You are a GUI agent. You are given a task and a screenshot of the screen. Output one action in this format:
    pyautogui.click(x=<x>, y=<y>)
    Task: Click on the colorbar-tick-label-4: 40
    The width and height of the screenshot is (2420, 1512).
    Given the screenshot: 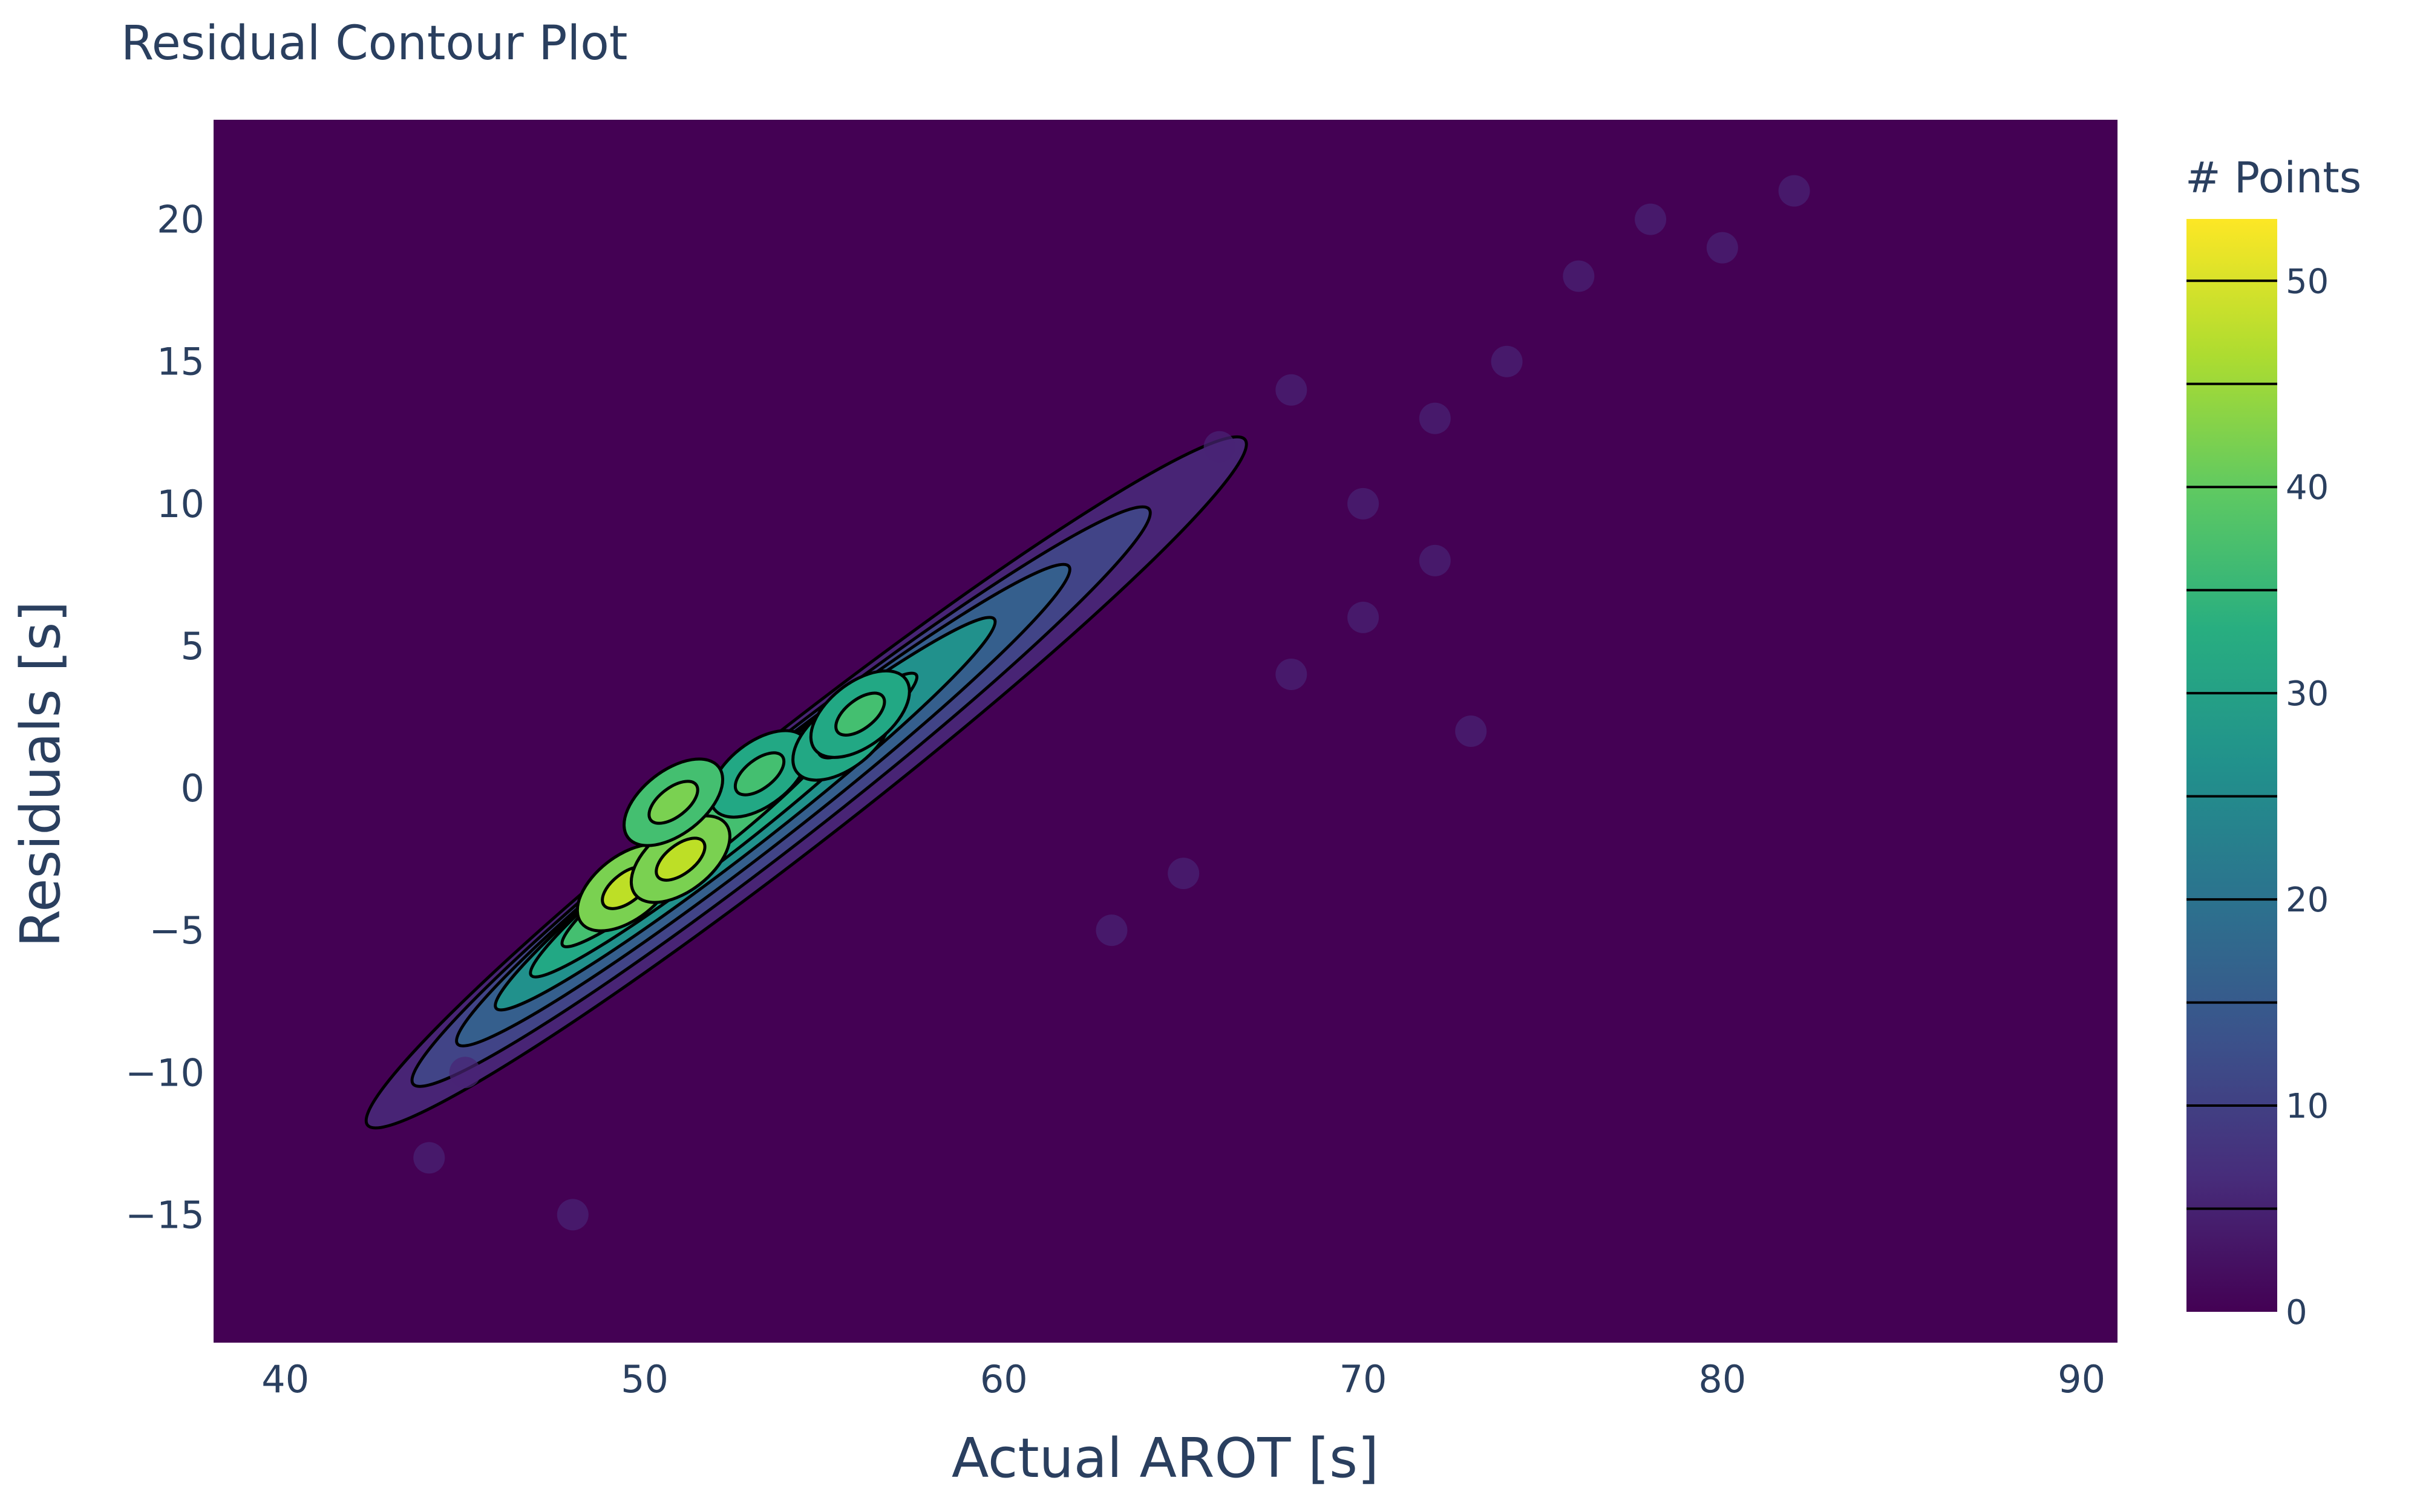 What is the action you would take?
    pyautogui.click(x=2307, y=488)
    